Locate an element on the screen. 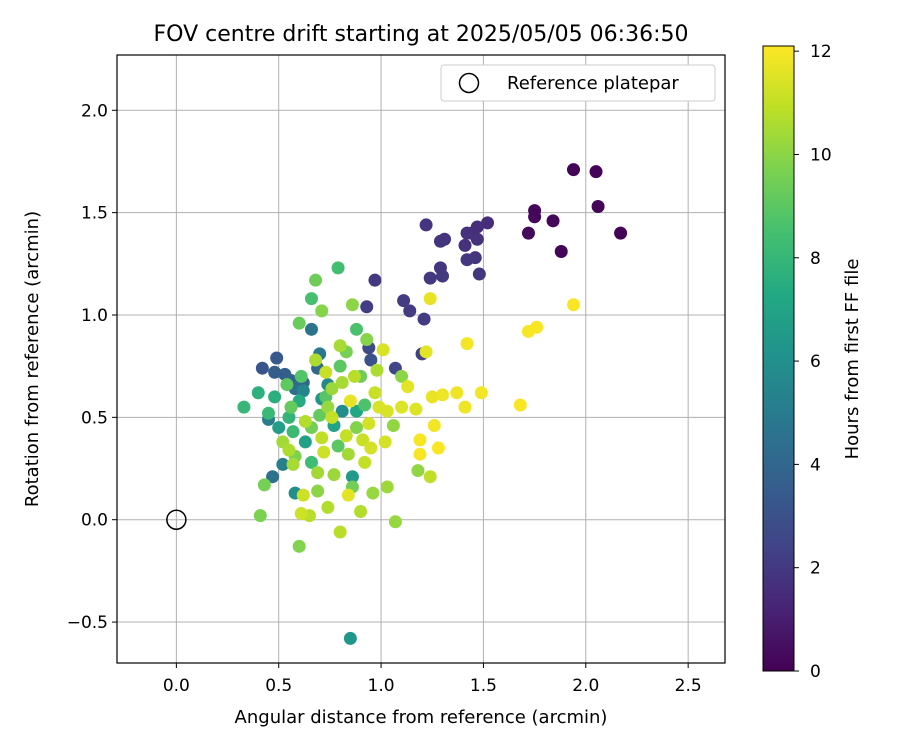  y-tick-label: 1.0 is located at coordinates (94, 316).